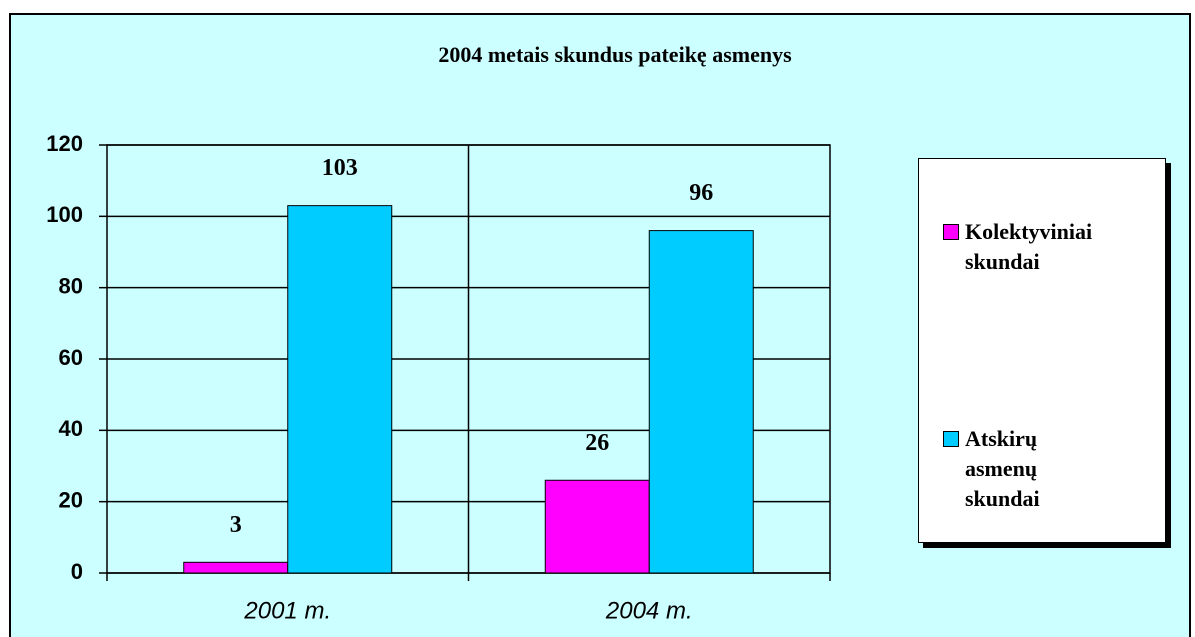 The width and height of the screenshot is (1195, 637). I want to click on legend-entry: Atskirų asmenų skundai, so click(1024, 469).